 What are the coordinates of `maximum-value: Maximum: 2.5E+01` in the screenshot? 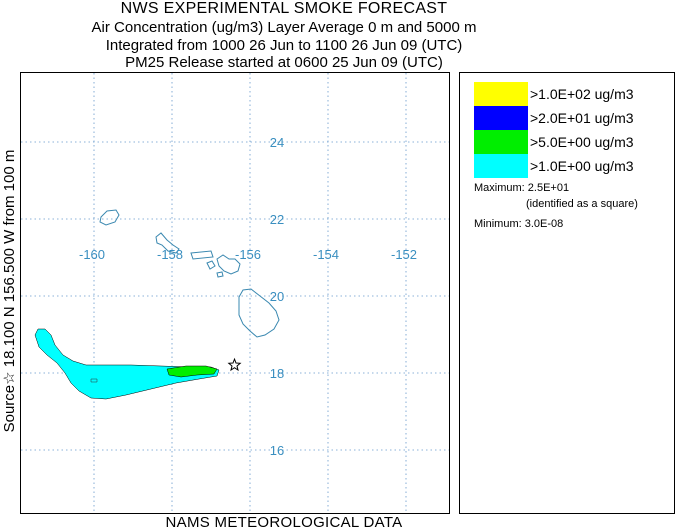 It's located at (522, 188).